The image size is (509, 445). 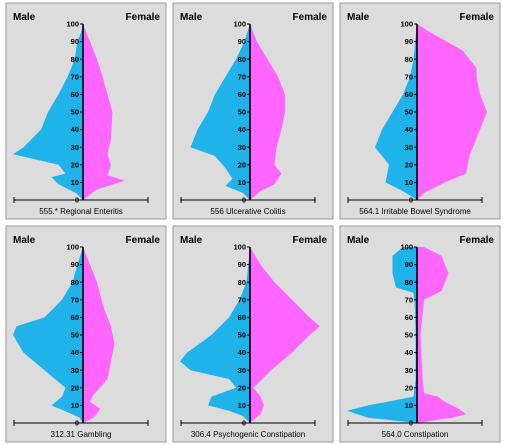 I want to click on chart-title: 556 Ulcerative Colitis, so click(x=247, y=211).